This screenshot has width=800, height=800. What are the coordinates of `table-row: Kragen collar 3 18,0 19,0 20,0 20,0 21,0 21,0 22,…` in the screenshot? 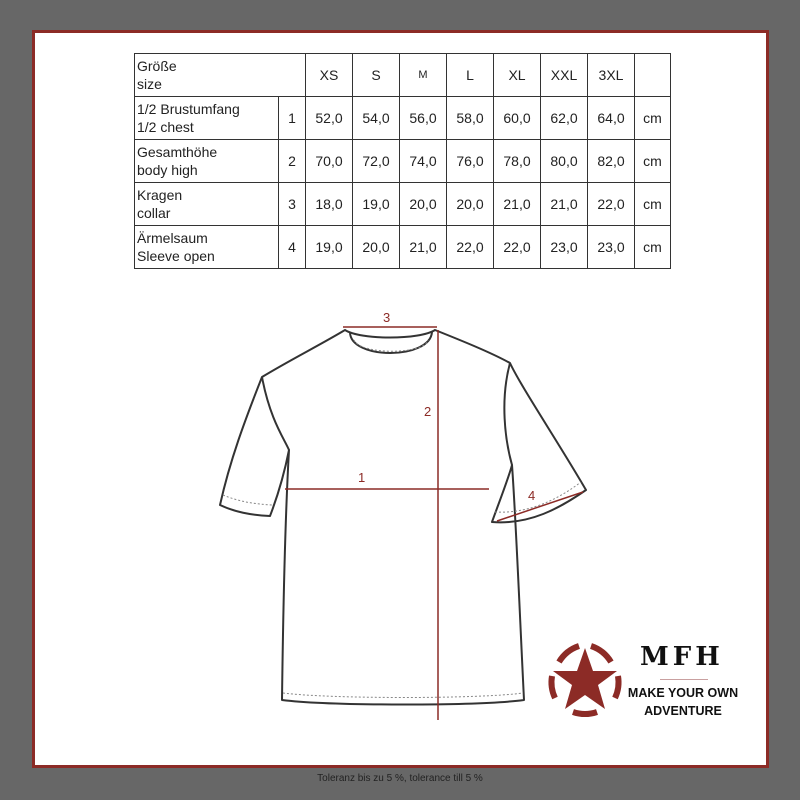 It's located at (402, 204).